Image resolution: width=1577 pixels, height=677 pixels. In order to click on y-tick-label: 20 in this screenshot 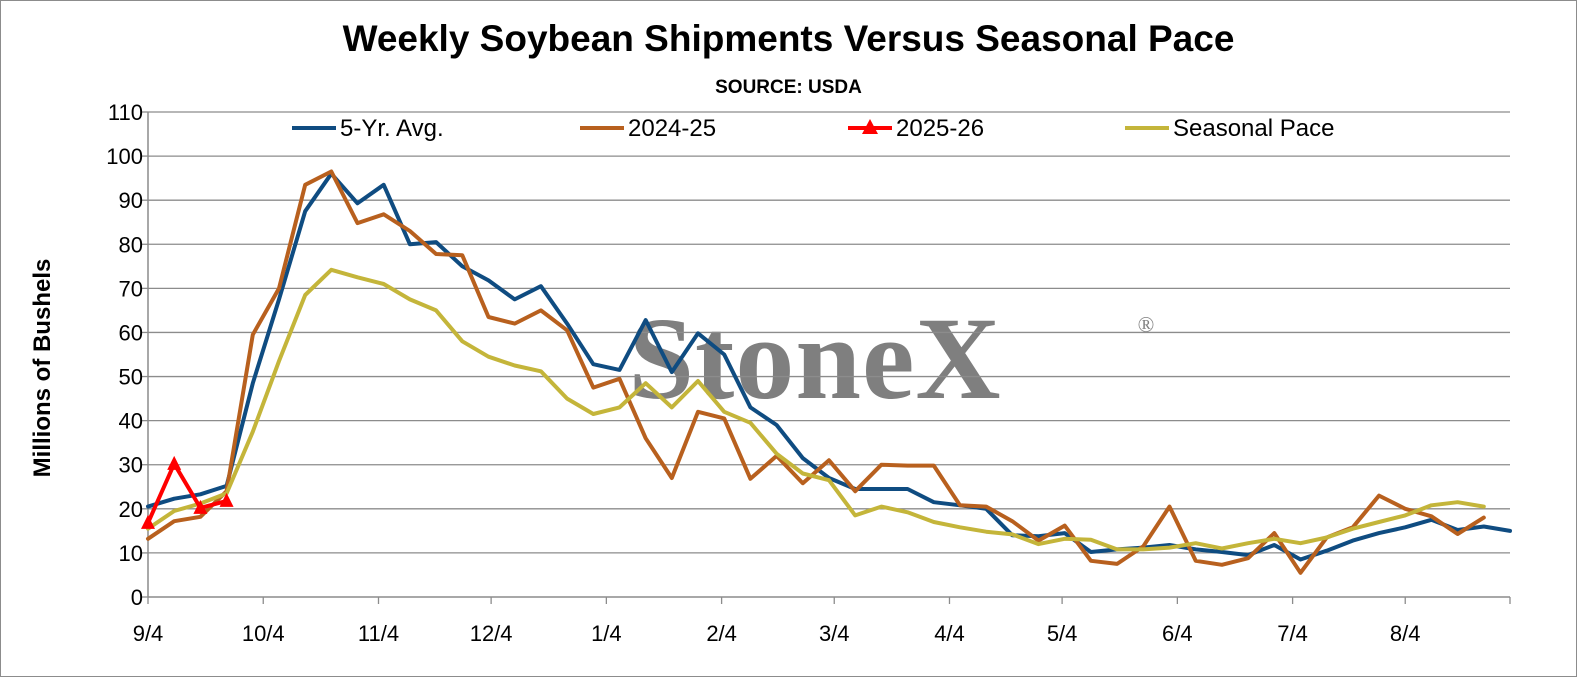, I will do `click(131, 509)`.